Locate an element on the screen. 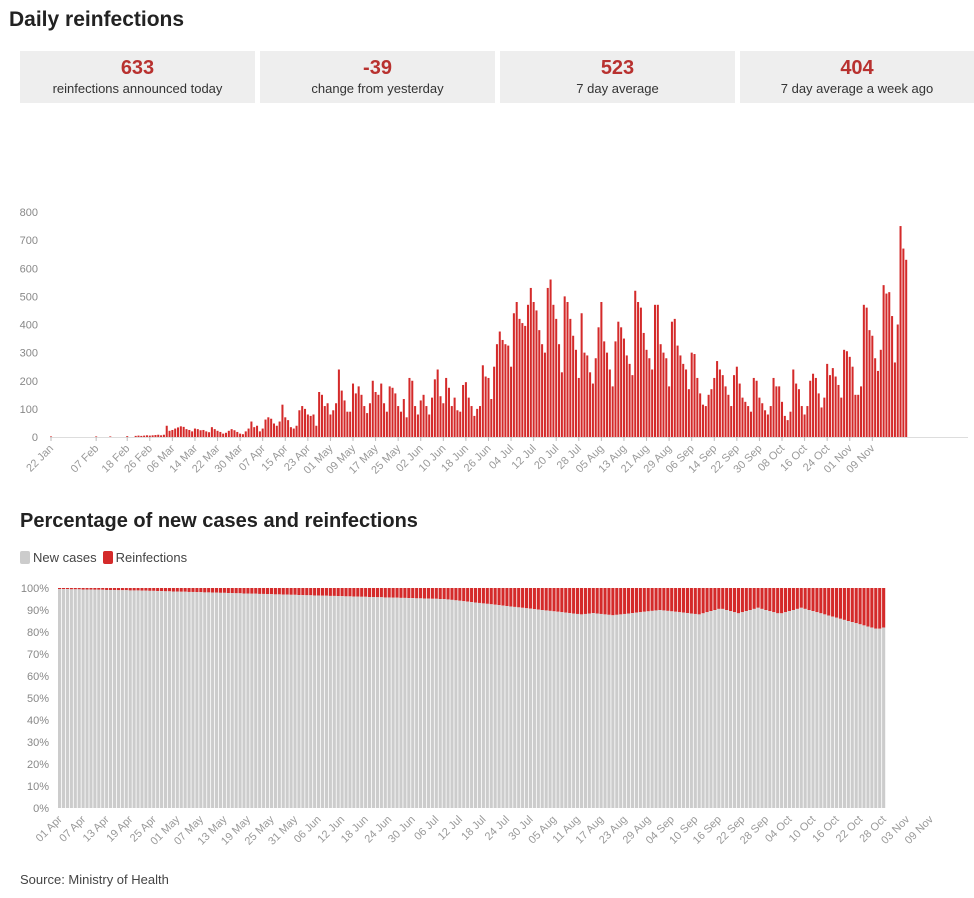 The width and height of the screenshot is (974, 898). y-tick-label: 90% is located at coordinates (38, 611).